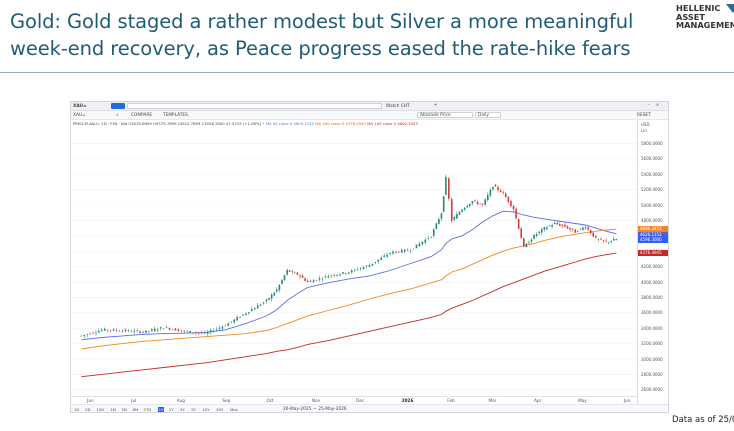  Describe the element at coordinates (354, 400) in the screenshot. I see `time-axis: Jun Jul Aug Sep Oct Nov Dec 2026 Feb Mar Apr May Jun` at that location.